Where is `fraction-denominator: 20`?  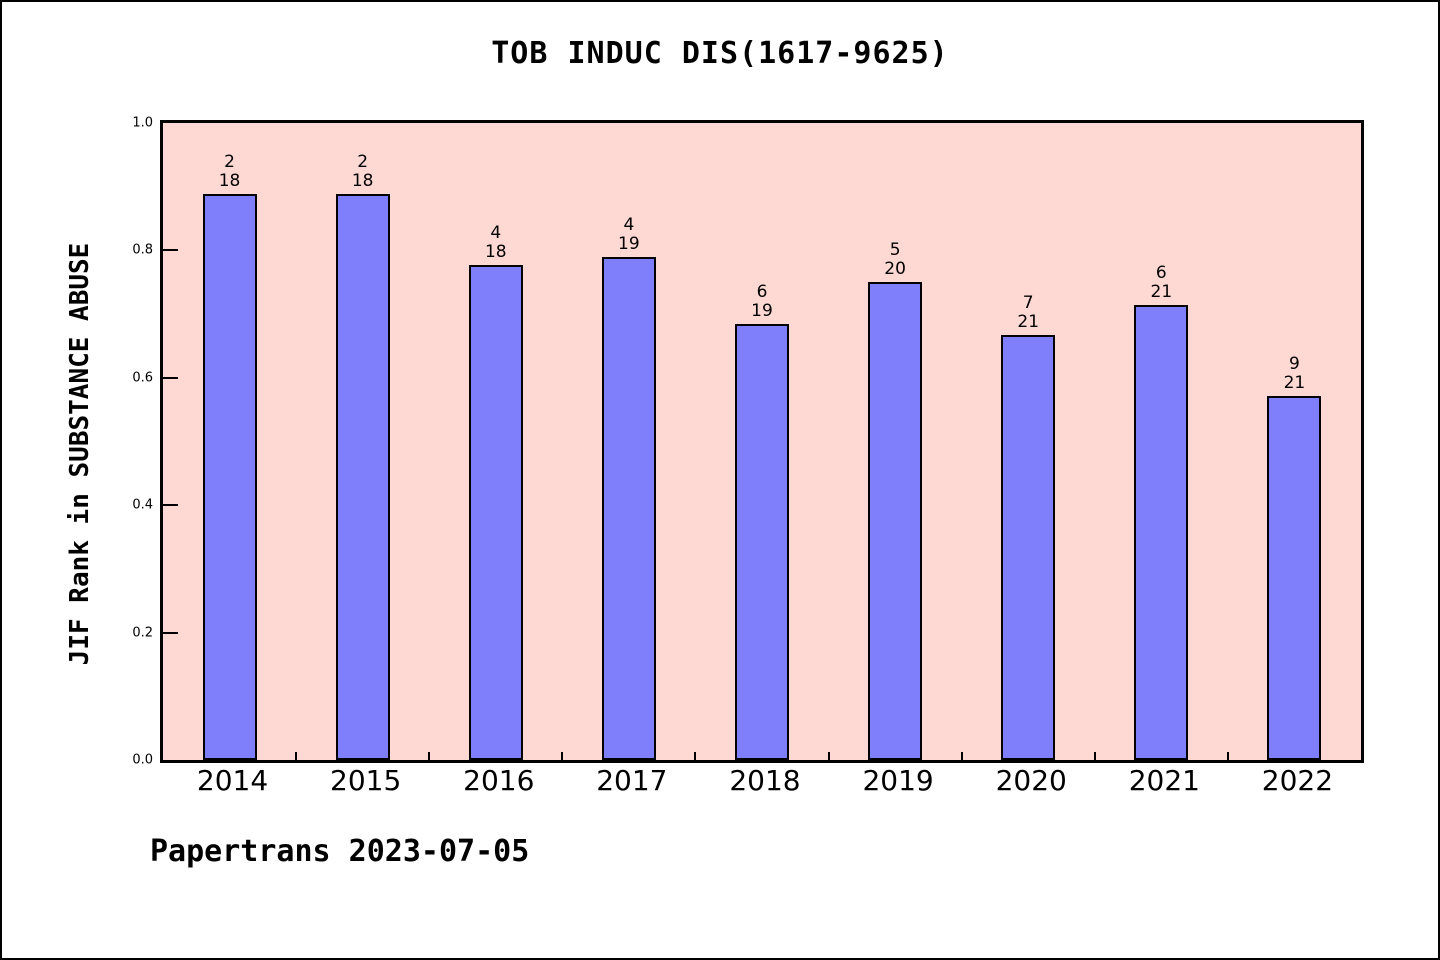 fraction-denominator: 20 is located at coordinates (895, 269).